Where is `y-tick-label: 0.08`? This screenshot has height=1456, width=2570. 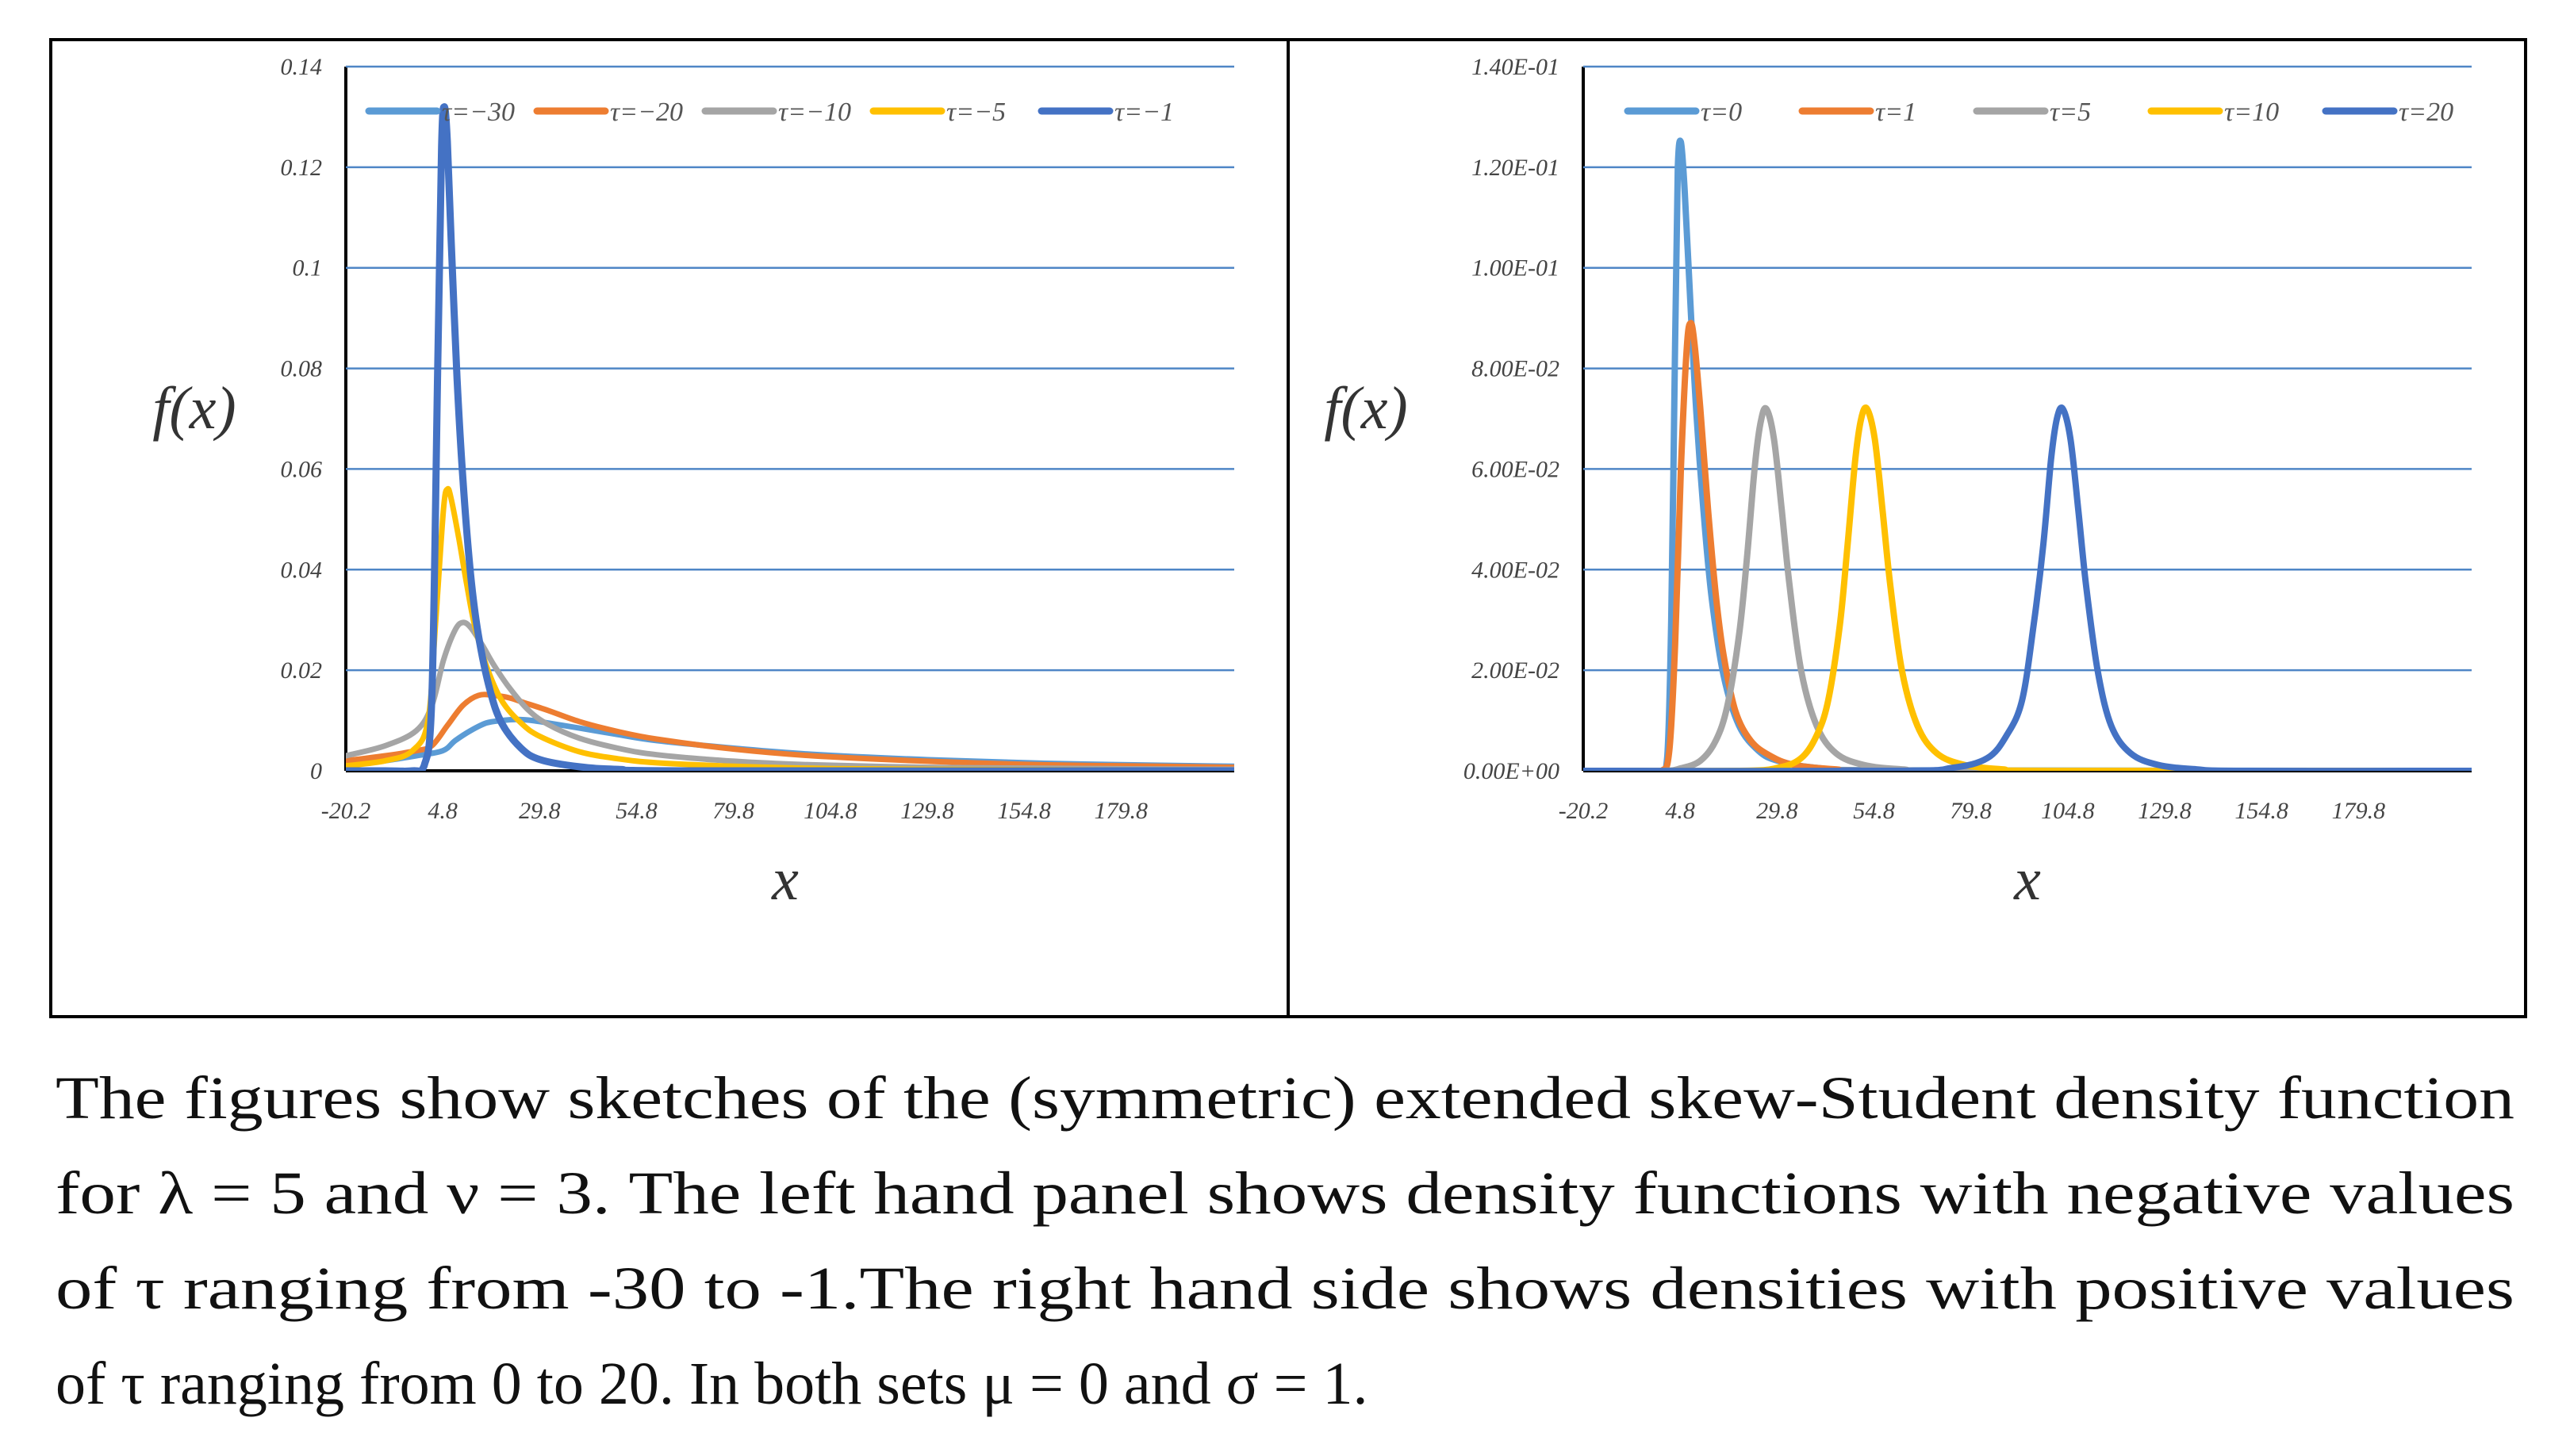
y-tick-label: 0.08 is located at coordinates (302, 369).